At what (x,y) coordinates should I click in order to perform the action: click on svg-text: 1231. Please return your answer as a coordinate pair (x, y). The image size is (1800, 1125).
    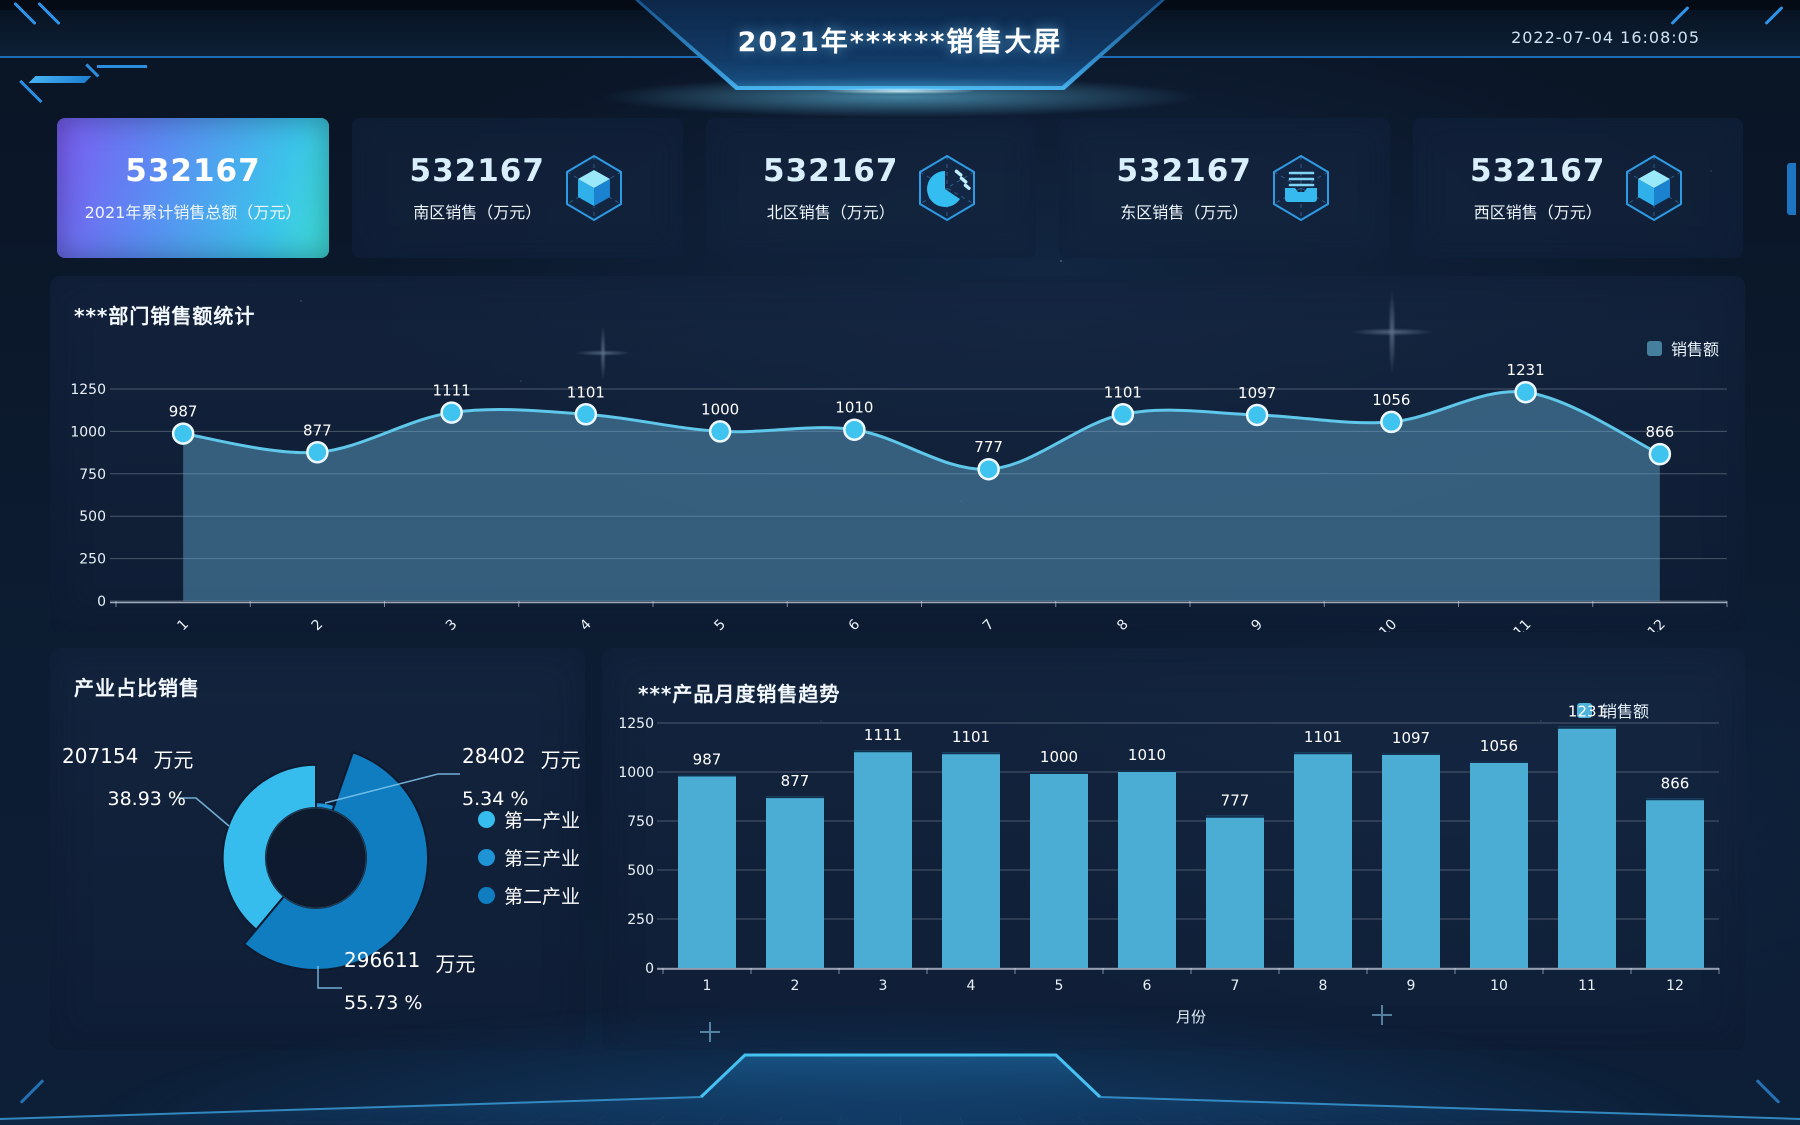
    Looking at the image, I should click on (1526, 370).